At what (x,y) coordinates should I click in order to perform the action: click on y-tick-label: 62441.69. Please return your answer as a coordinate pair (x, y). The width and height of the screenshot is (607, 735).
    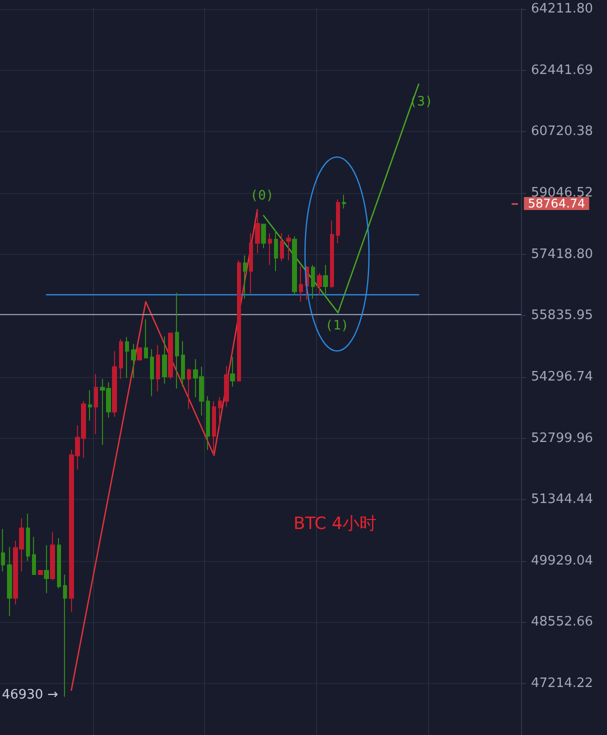
    Looking at the image, I should click on (562, 70).